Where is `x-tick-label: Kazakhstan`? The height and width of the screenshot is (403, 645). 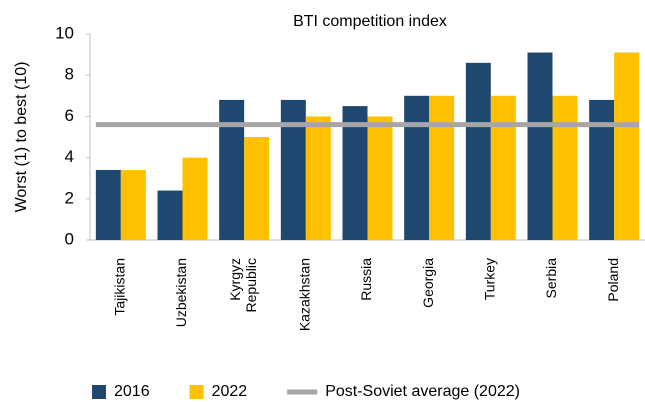
x-tick-label: Kazakhstan is located at coordinates (305, 294).